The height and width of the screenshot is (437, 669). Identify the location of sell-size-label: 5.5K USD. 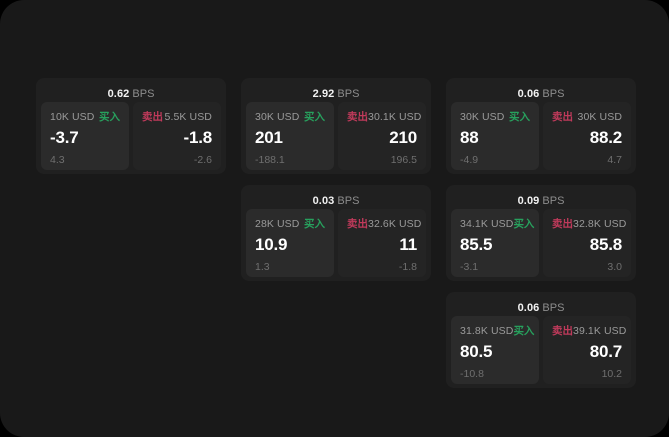
(188, 116).